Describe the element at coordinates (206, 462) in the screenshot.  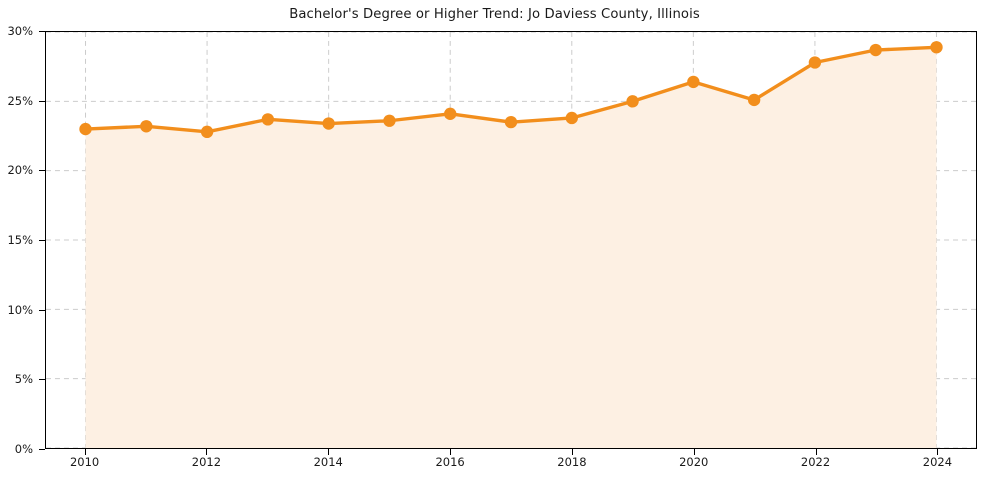
I see `x-axis-tick-label: 2012` at that location.